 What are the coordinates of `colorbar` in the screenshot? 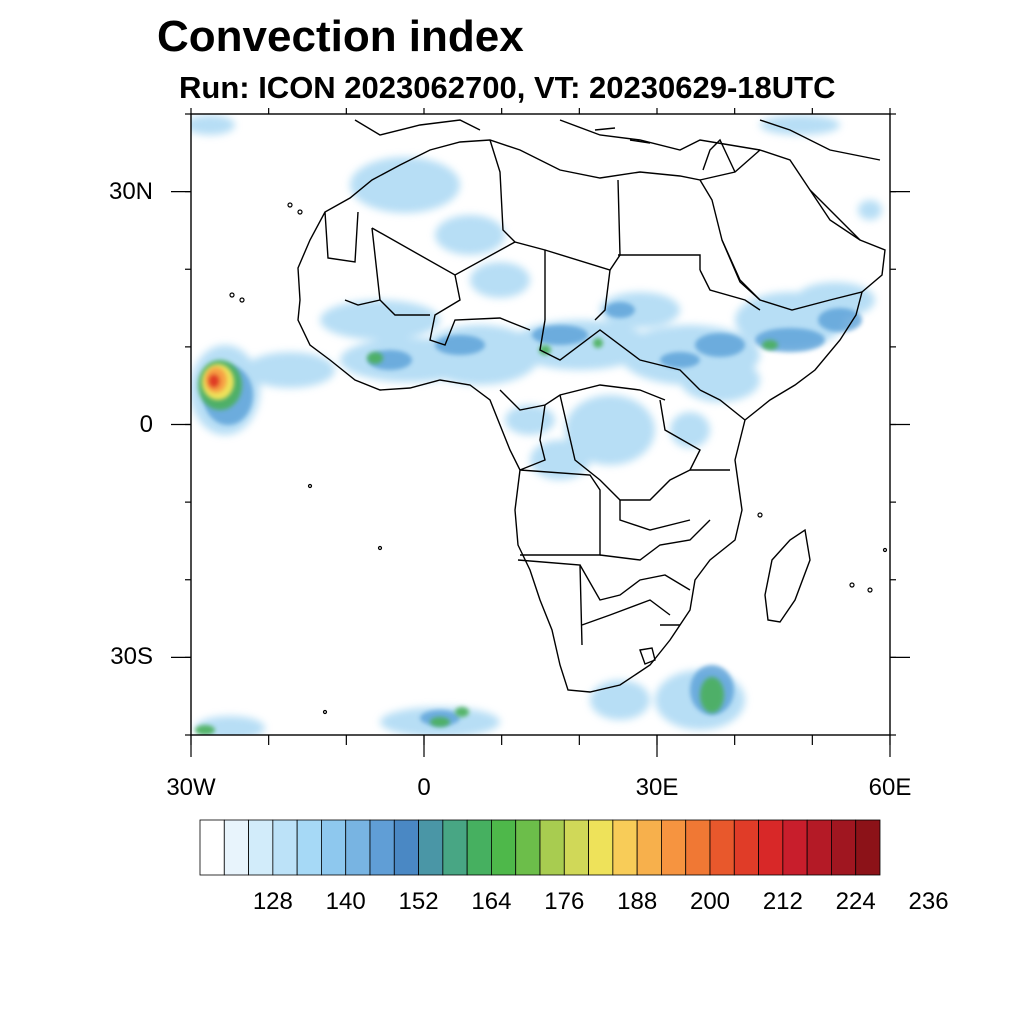 It's located at (540, 847).